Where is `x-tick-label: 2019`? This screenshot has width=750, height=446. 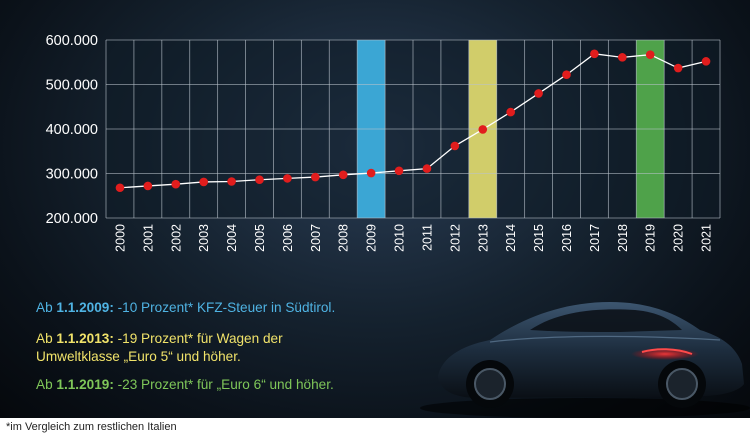
x-tick-label: 2019 is located at coordinates (651, 238).